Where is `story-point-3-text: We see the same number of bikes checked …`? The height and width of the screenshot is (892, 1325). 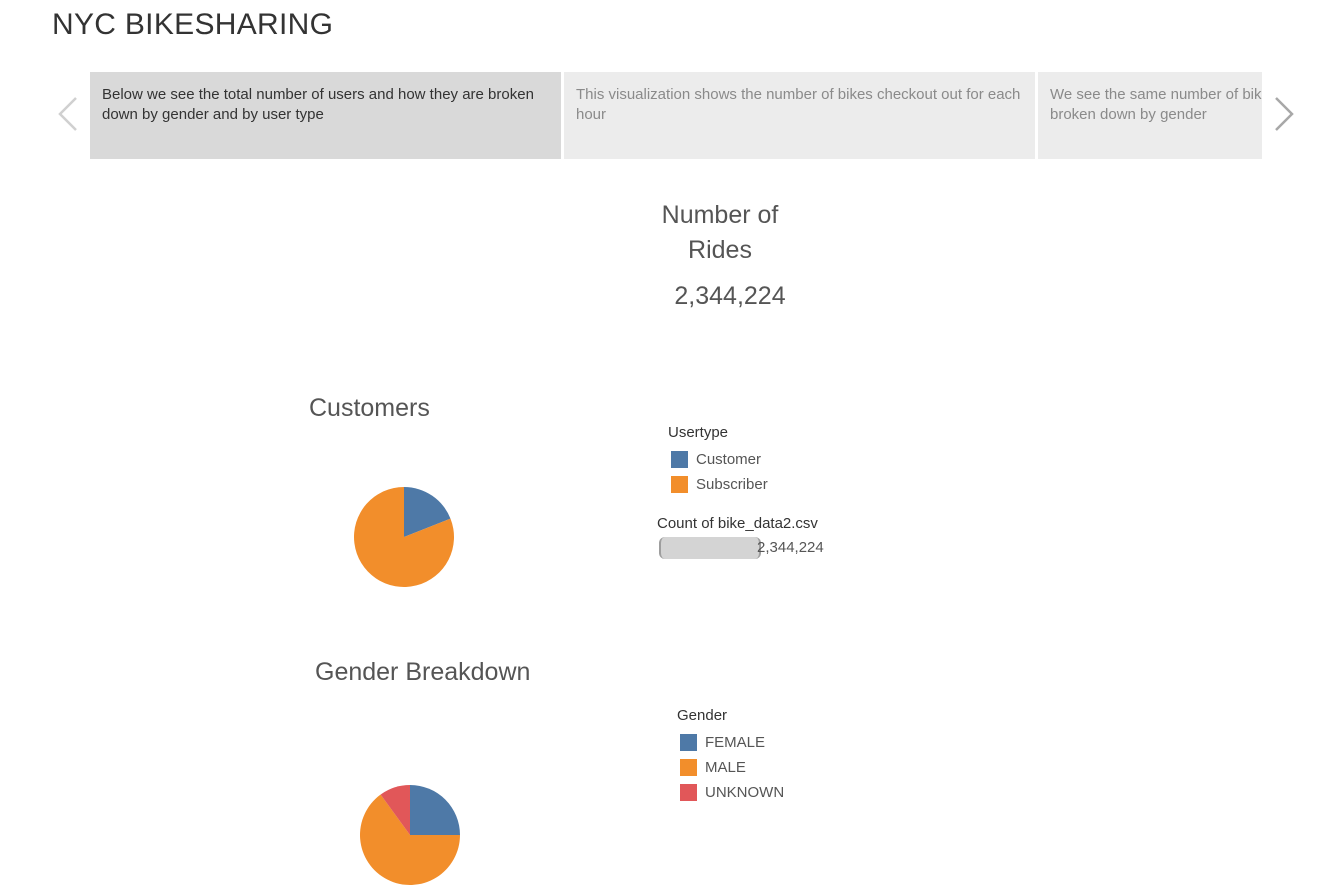
story-point-3-text: We see the same number of bikes checked … is located at coordinates (1156, 104).